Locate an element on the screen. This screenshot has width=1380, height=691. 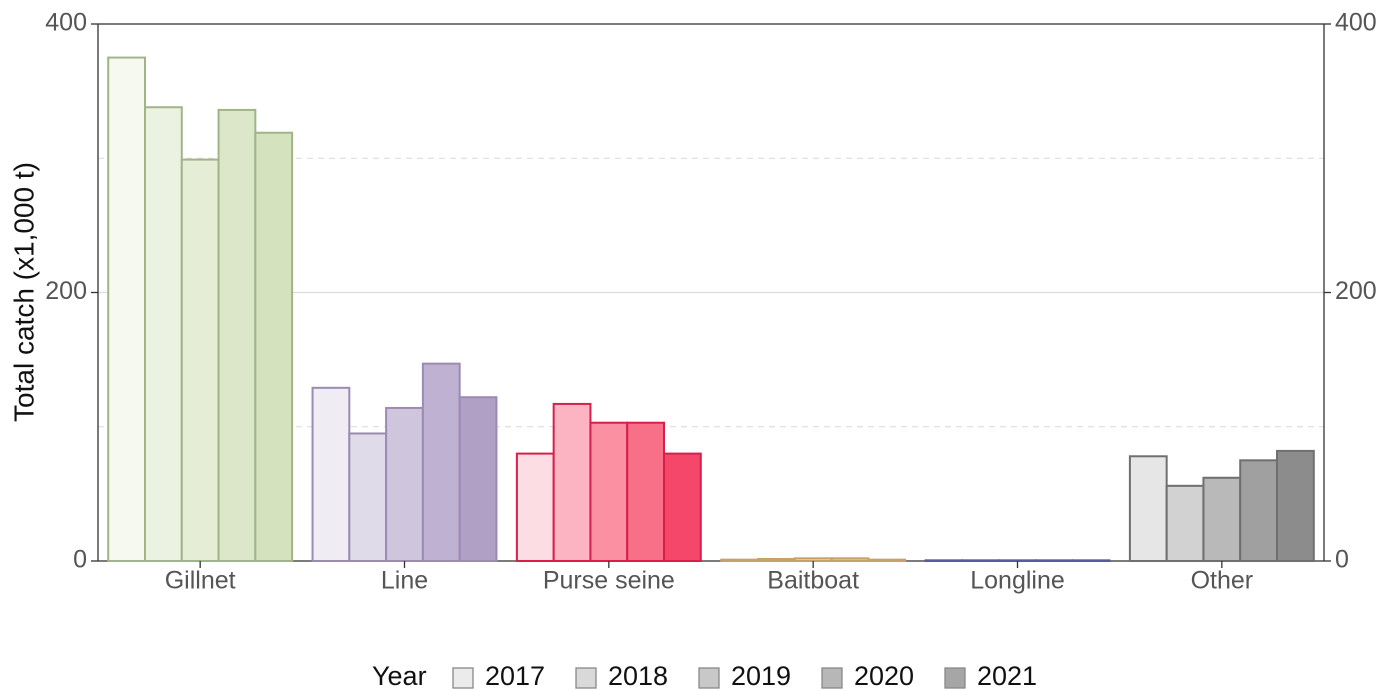
y2-tick-label: 0 is located at coordinates (1342, 560).